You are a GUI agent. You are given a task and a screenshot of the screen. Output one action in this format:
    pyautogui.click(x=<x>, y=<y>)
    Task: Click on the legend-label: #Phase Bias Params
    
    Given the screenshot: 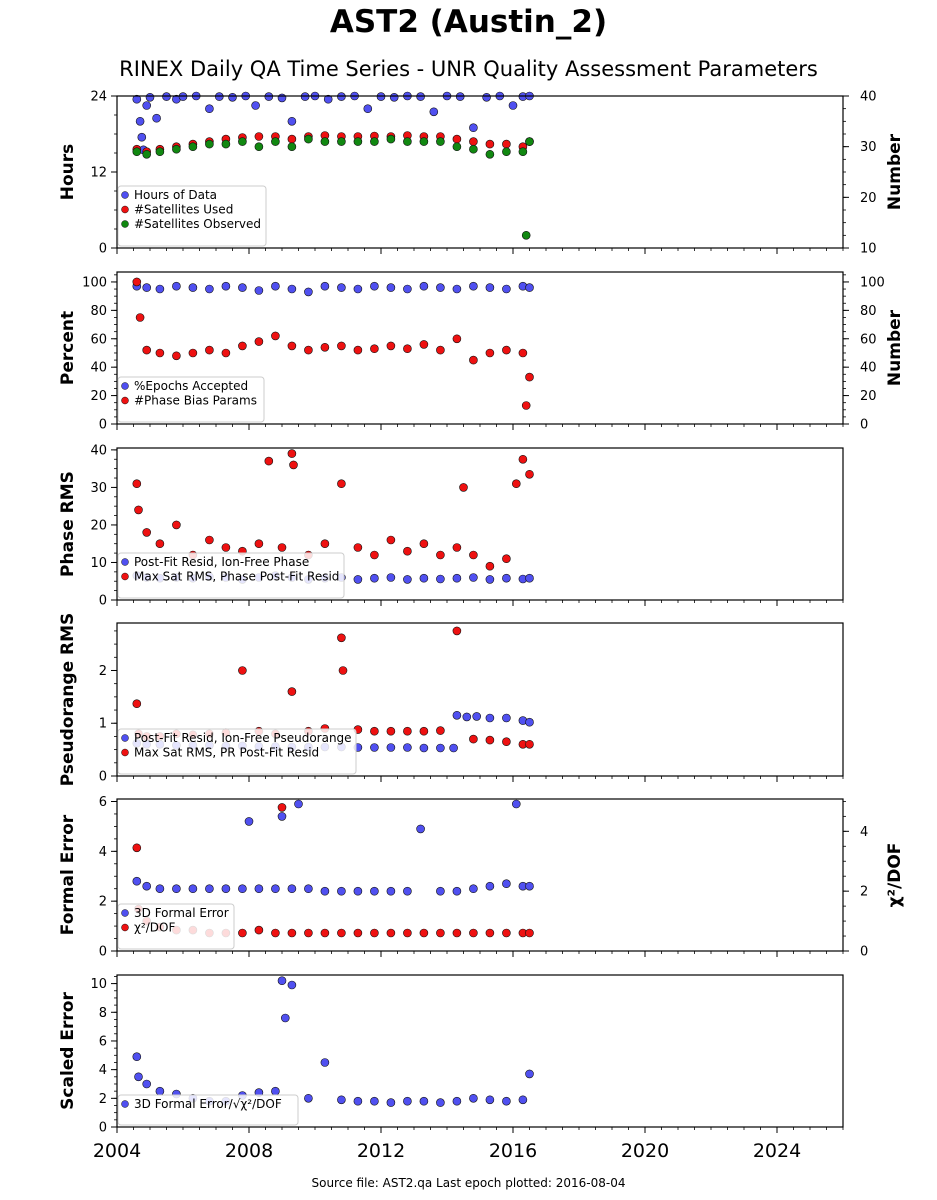 What is the action you would take?
    pyautogui.click(x=195, y=401)
    